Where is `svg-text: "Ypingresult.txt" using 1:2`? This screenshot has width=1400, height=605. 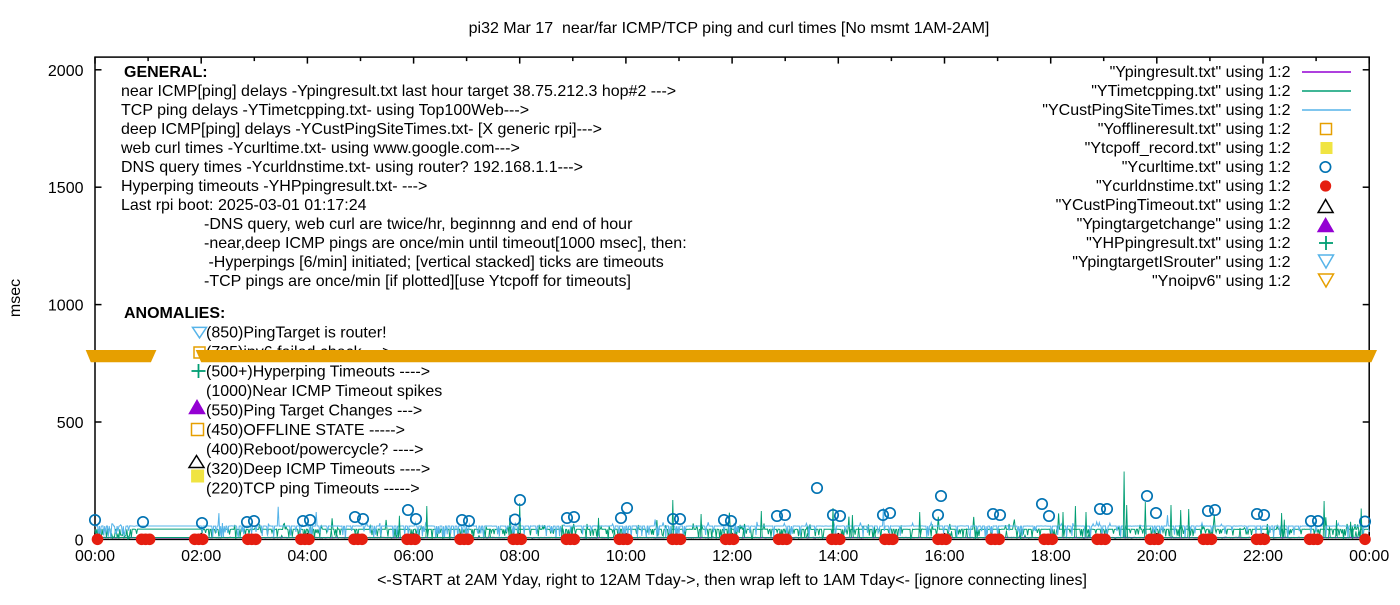
svg-text: "Ypingresult.txt" using 1:2 is located at coordinates (1200, 72).